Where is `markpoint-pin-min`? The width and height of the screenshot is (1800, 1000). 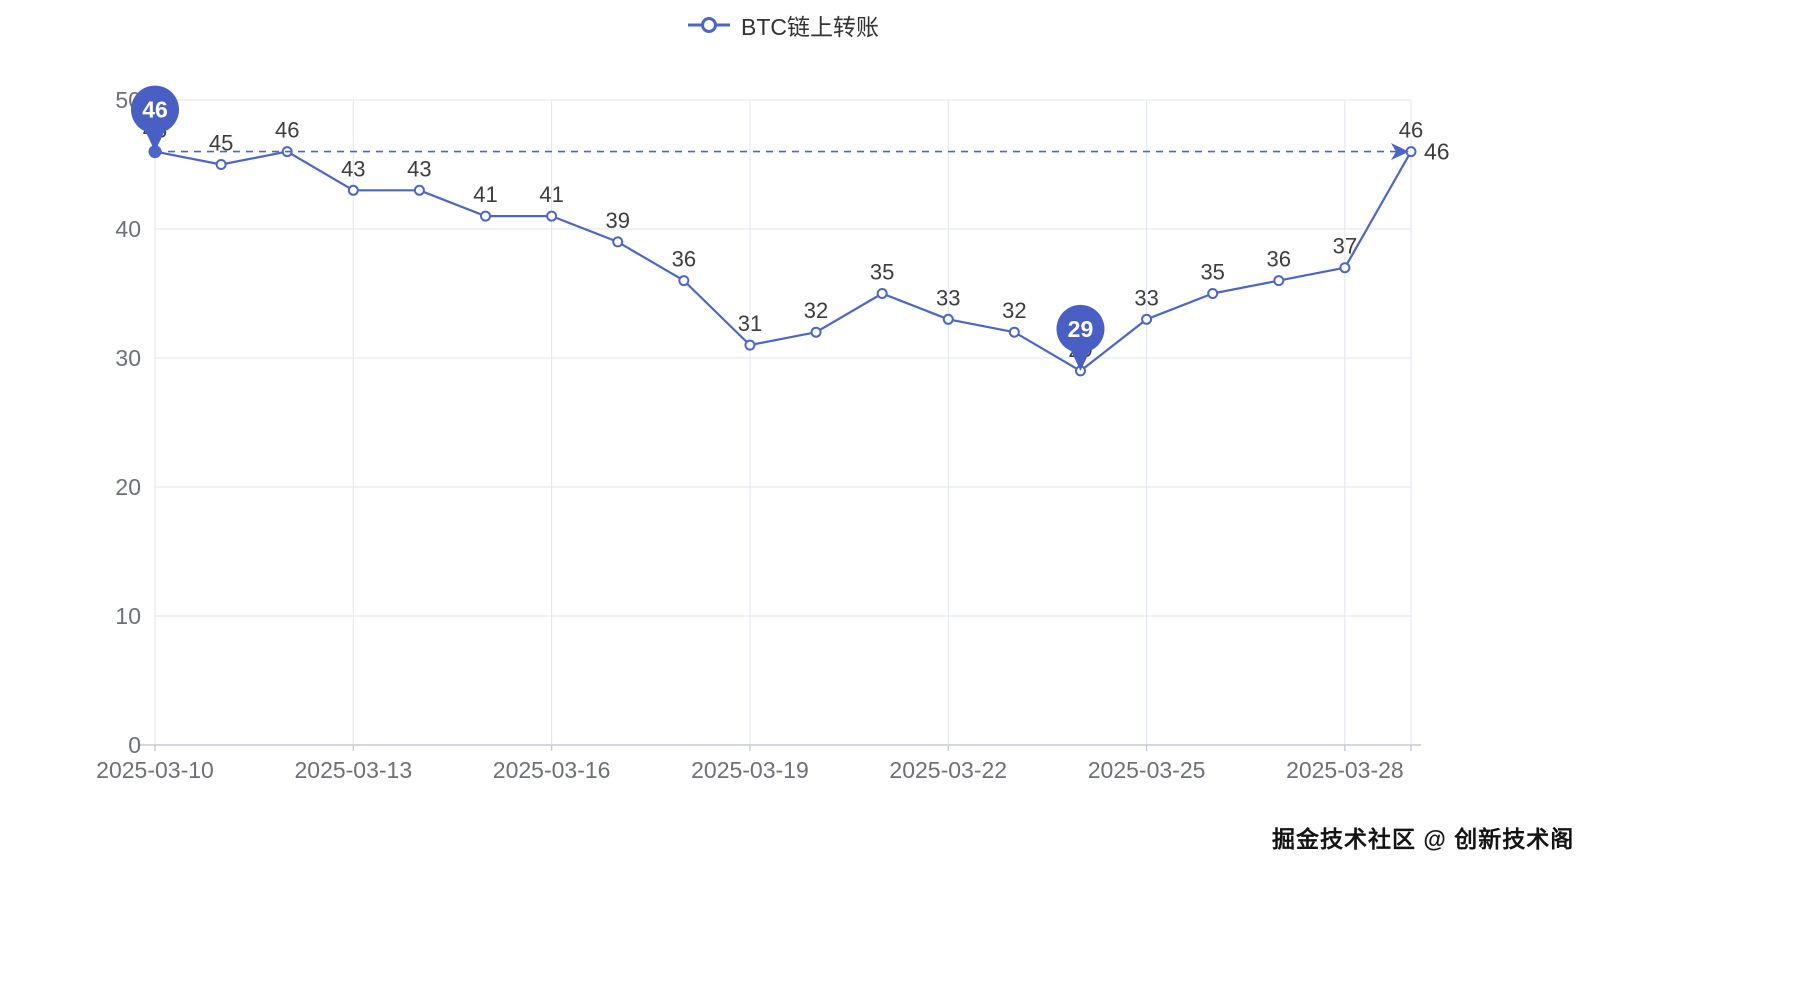
markpoint-pin-min is located at coordinates (1080, 328).